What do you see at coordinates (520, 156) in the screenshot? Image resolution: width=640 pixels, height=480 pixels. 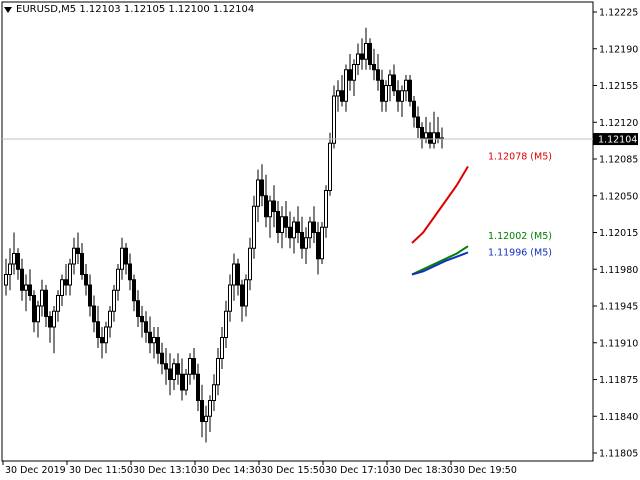 I see `forecast-label: 1.12078 (M5)` at bounding box center [520, 156].